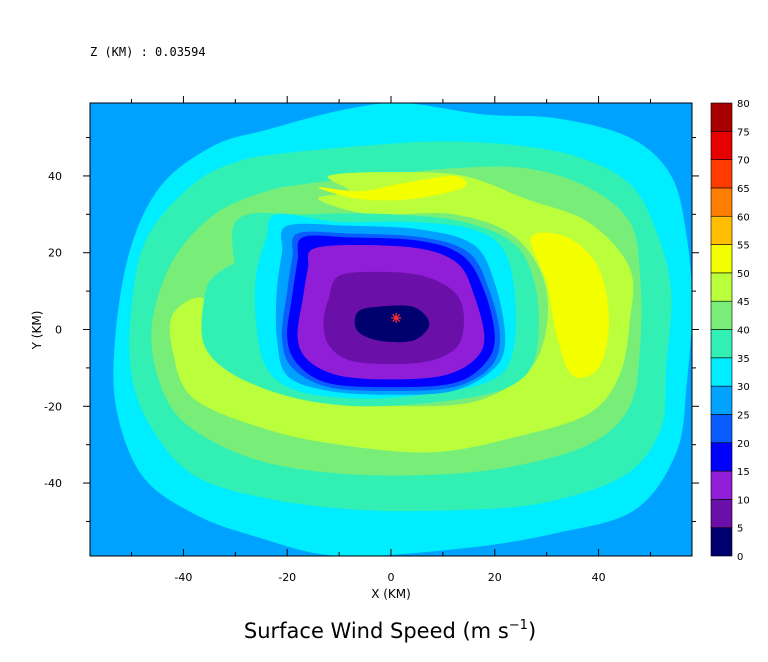  I want to click on storm-center-marker, so click(396, 317).